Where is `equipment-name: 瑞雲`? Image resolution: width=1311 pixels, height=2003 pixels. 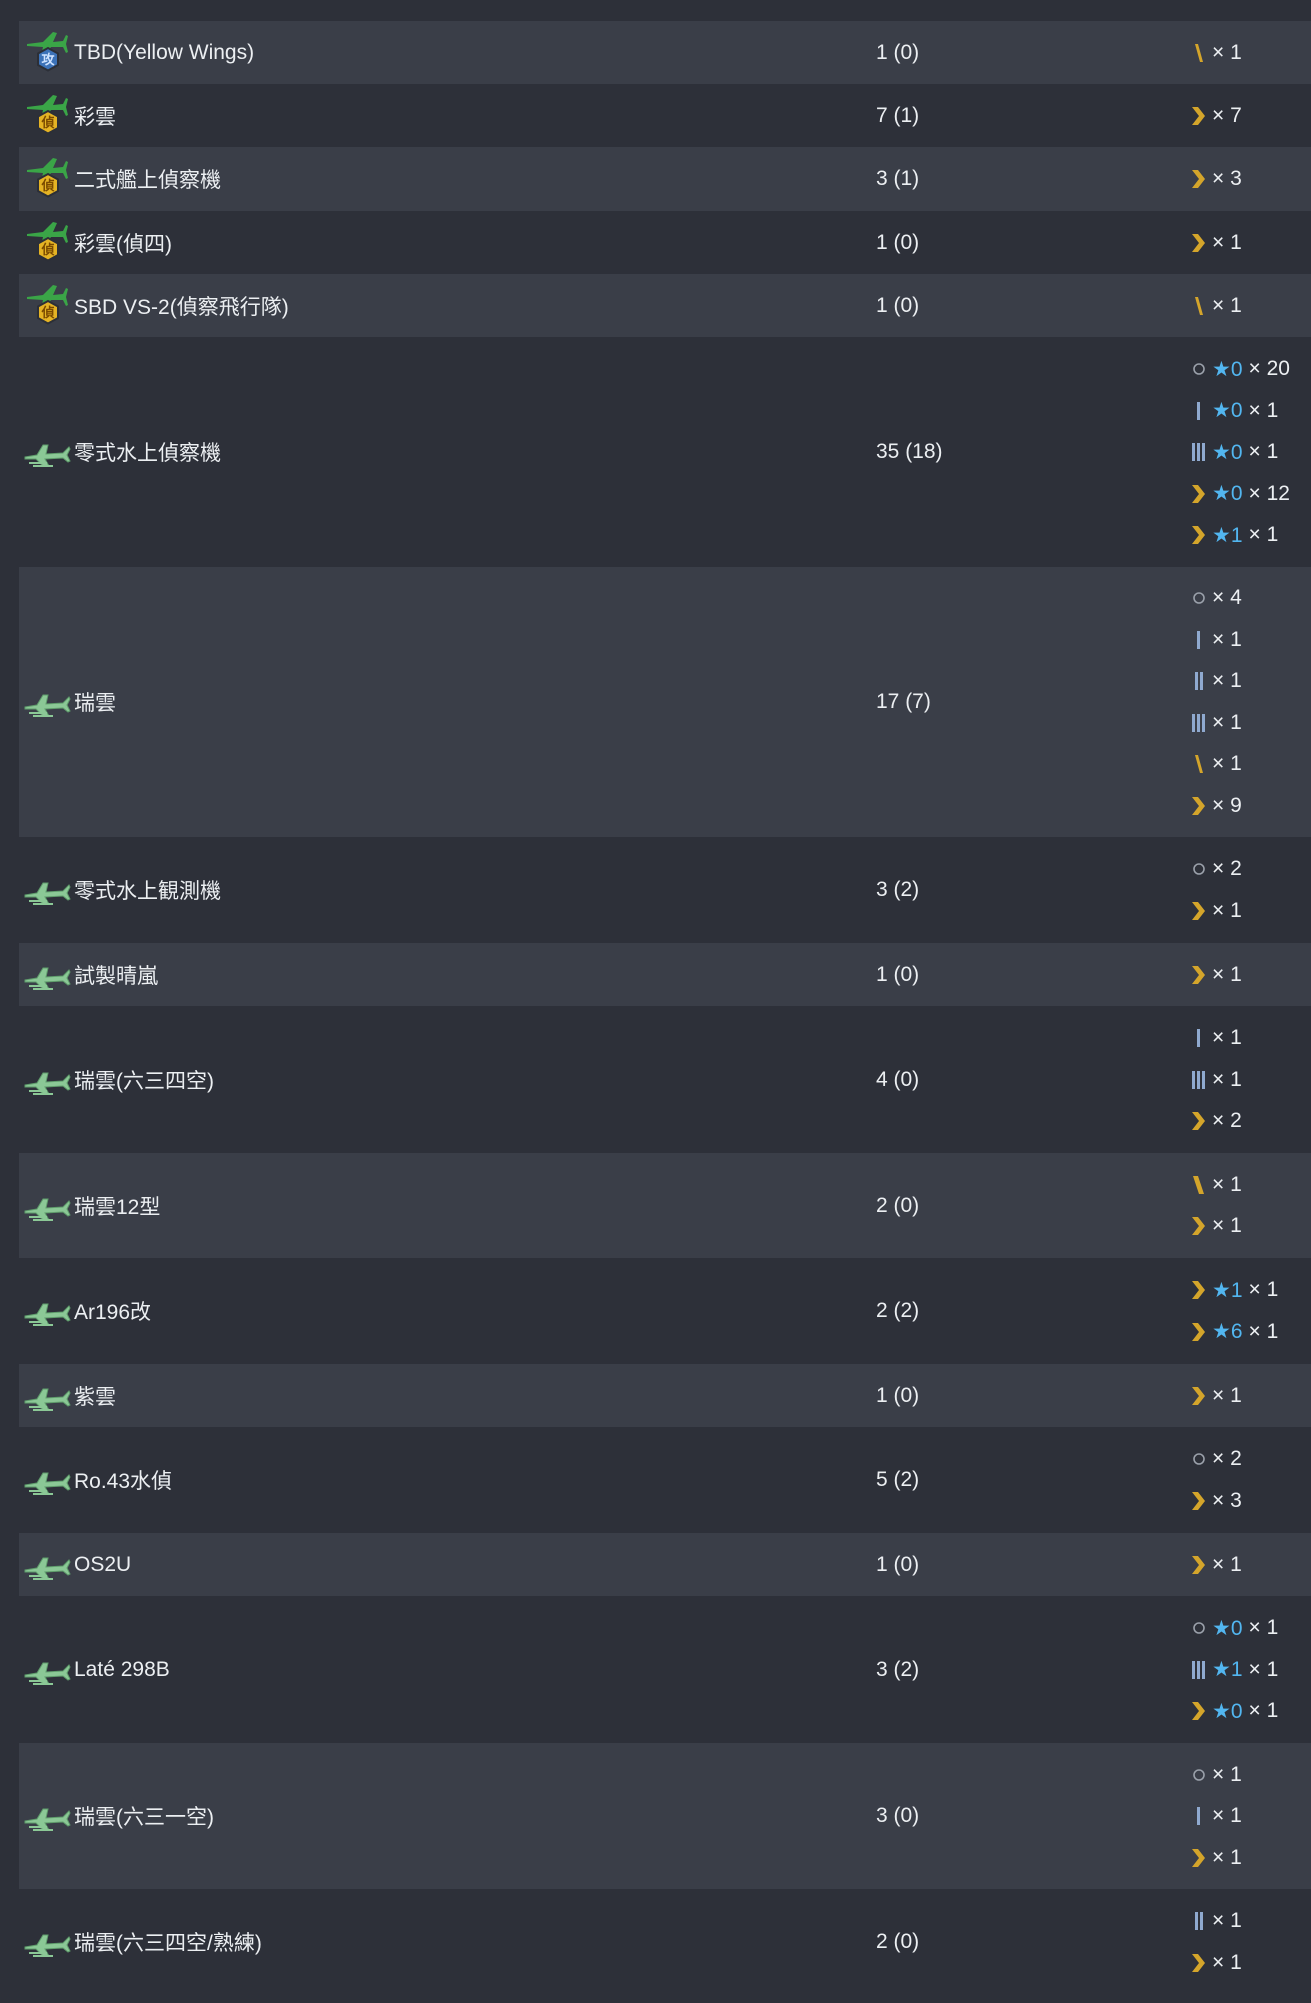 equipment-name: 瑞雲 is located at coordinates (95, 703).